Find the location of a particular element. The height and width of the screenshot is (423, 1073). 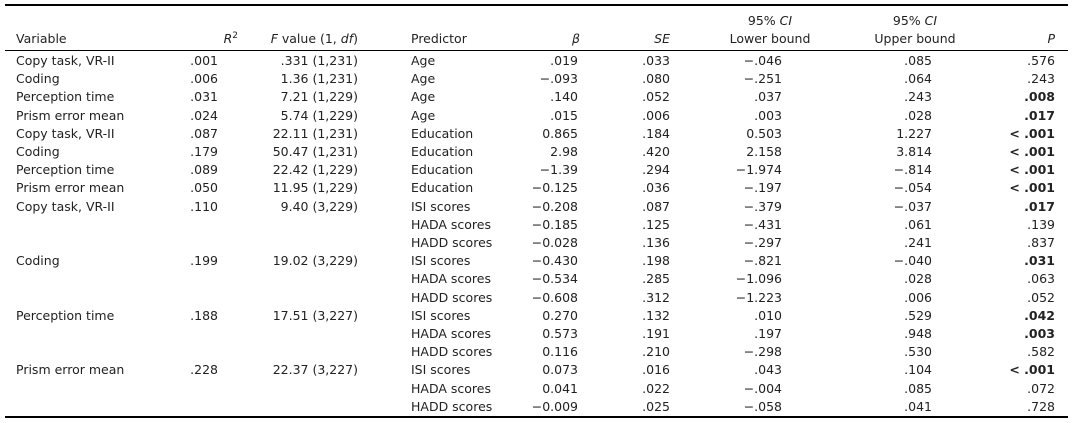

ci-lower-cell: −.431 is located at coordinates (762, 224).